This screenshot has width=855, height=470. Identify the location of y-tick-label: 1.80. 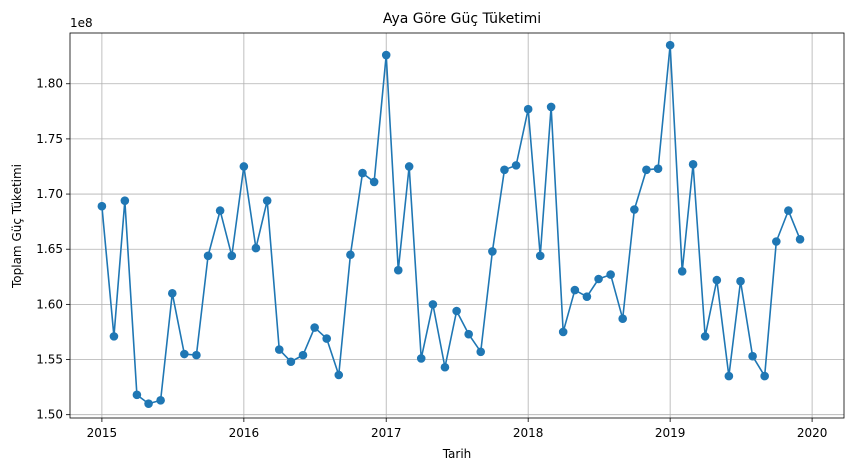
(49, 84).